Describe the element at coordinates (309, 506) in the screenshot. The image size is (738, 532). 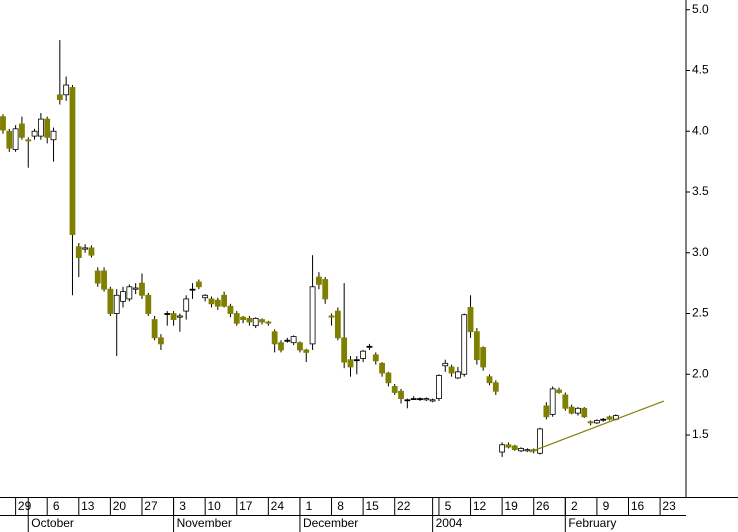
I see `x-tick-label: 1` at that location.